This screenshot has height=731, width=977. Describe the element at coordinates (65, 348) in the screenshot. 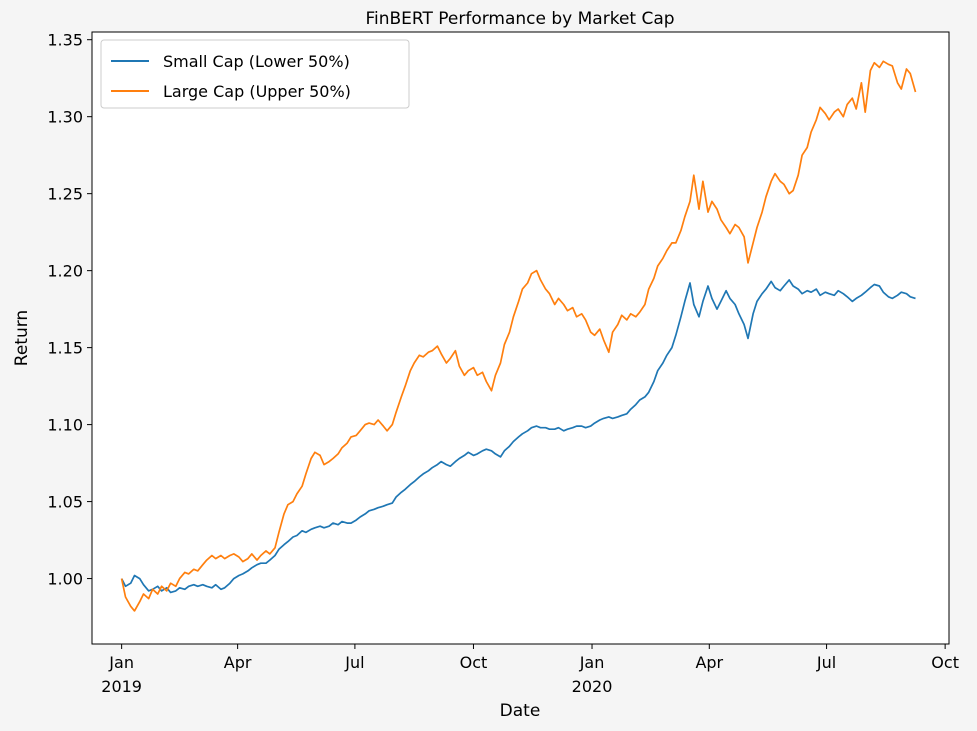

I see `y-tick-label: 1.15` at that location.